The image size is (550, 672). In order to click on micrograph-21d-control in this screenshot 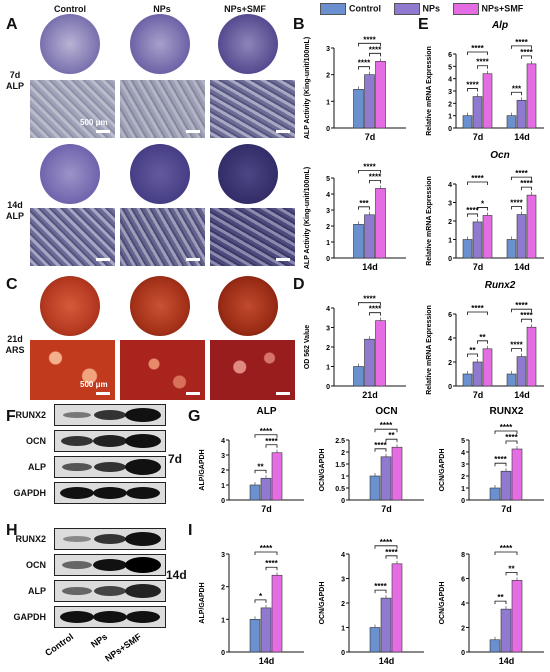, I will do `click(72, 370)`.